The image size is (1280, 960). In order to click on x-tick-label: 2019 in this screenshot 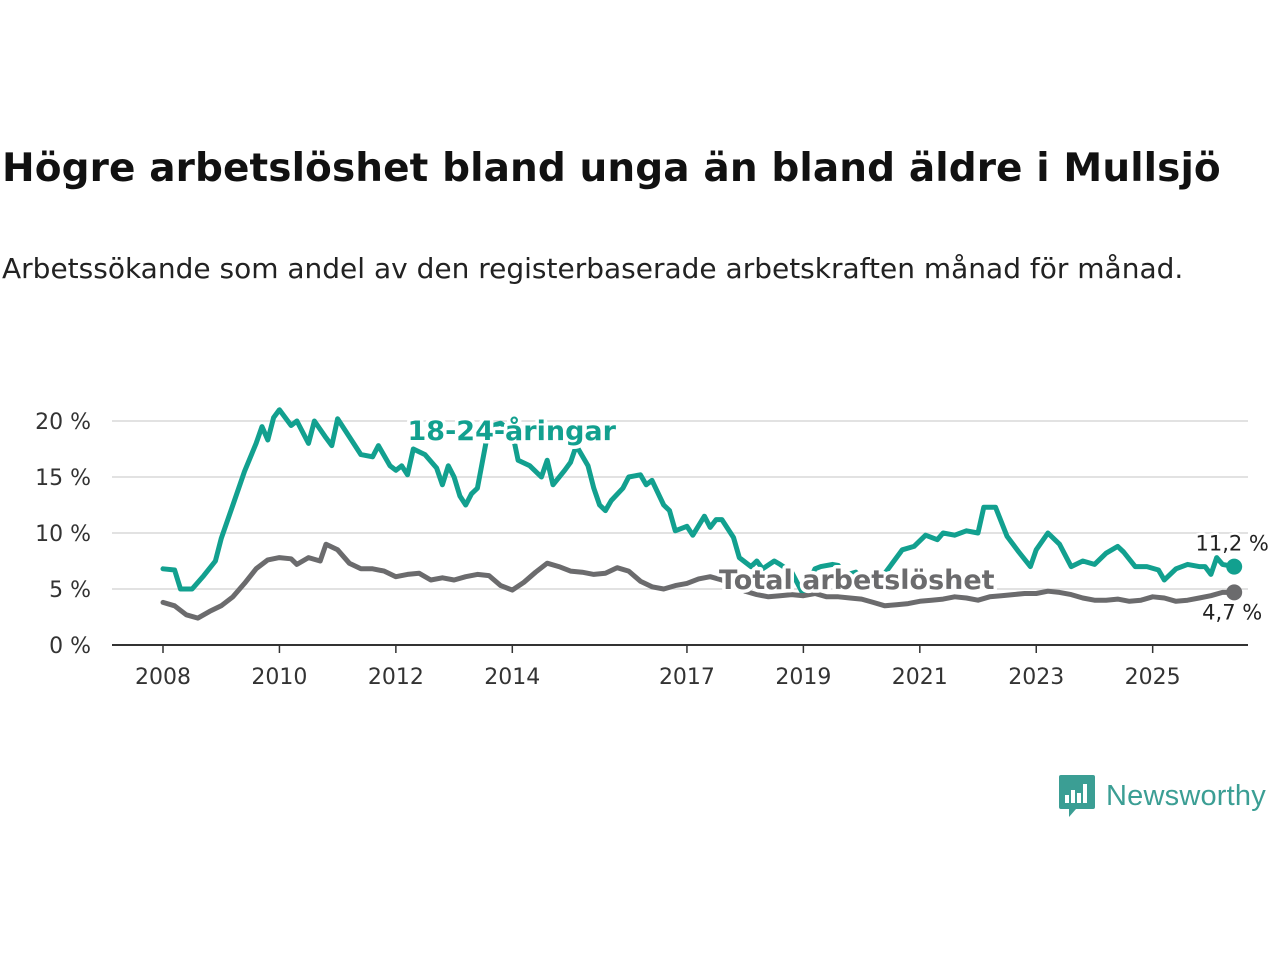, I will do `click(803, 677)`.